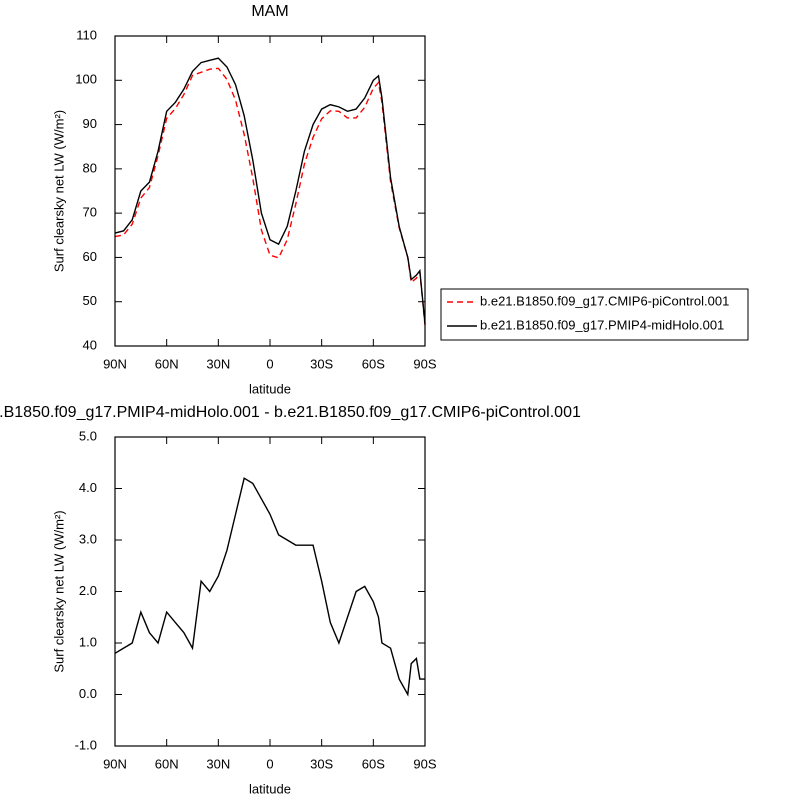  What do you see at coordinates (88, 641) in the screenshot?
I see `y-tick-label: 1.0` at bounding box center [88, 641].